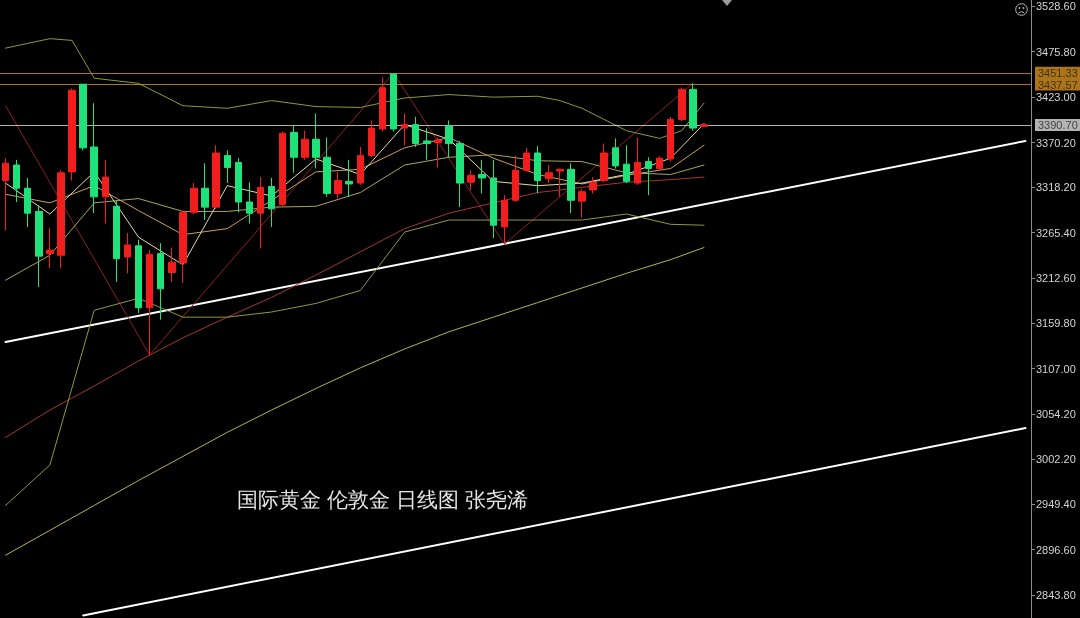 Image resolution: width=1080 pixels, height=618 pixels. I want to click on y-tick-label: 3107.00, so click(1056, 368).